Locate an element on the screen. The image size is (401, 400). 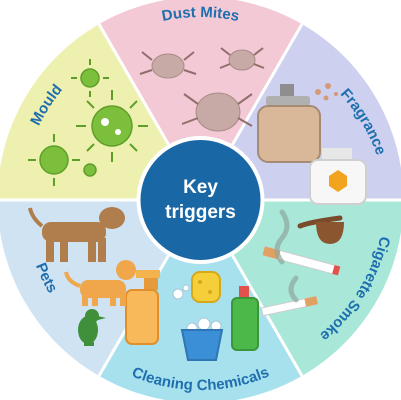
bird-icon is located at coordinates (92, 327).